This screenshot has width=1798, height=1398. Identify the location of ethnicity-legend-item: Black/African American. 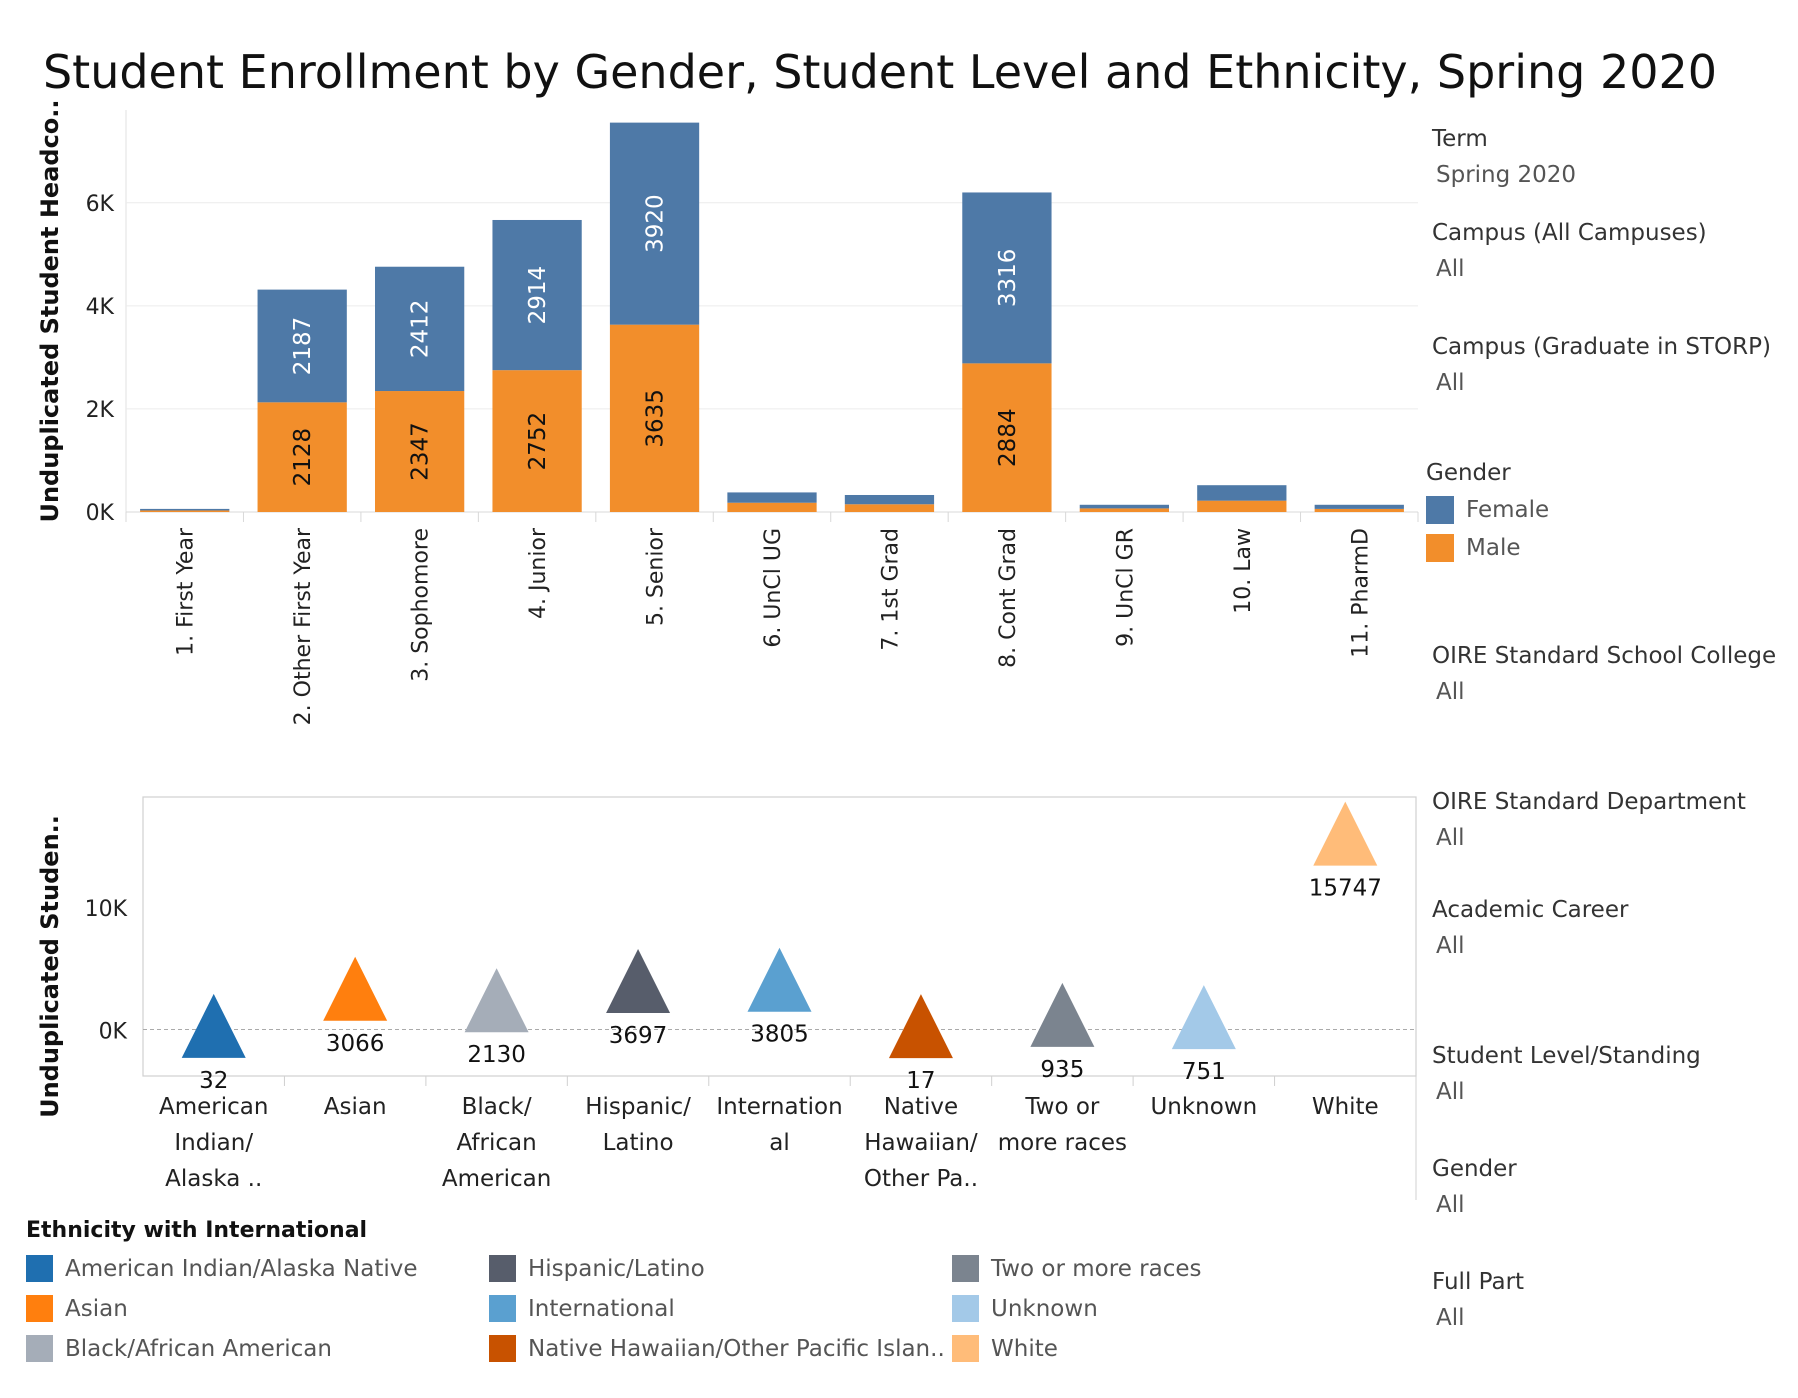
(179, 1348).